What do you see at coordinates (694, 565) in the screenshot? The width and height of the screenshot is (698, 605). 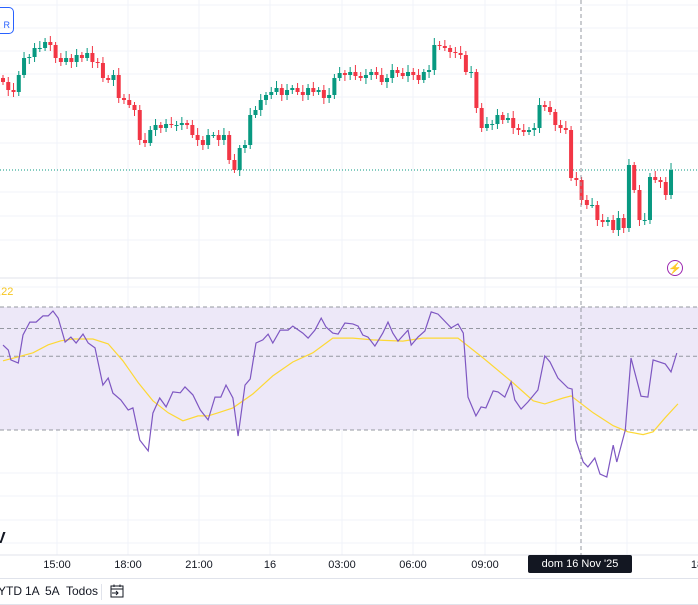 I see `time-label: 18` at bounding box center [694, 565].